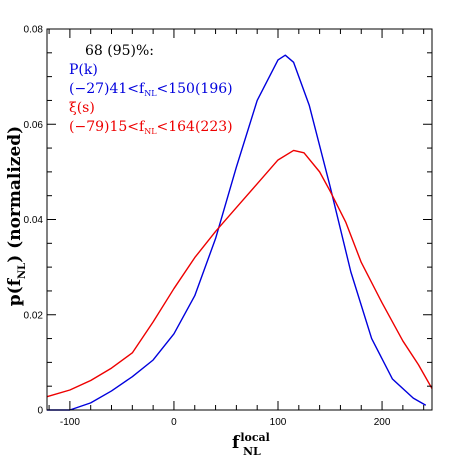 The width and height of the screenshot is (458, 458). I want to click on x-tick-label: 0, so click(174, 422).